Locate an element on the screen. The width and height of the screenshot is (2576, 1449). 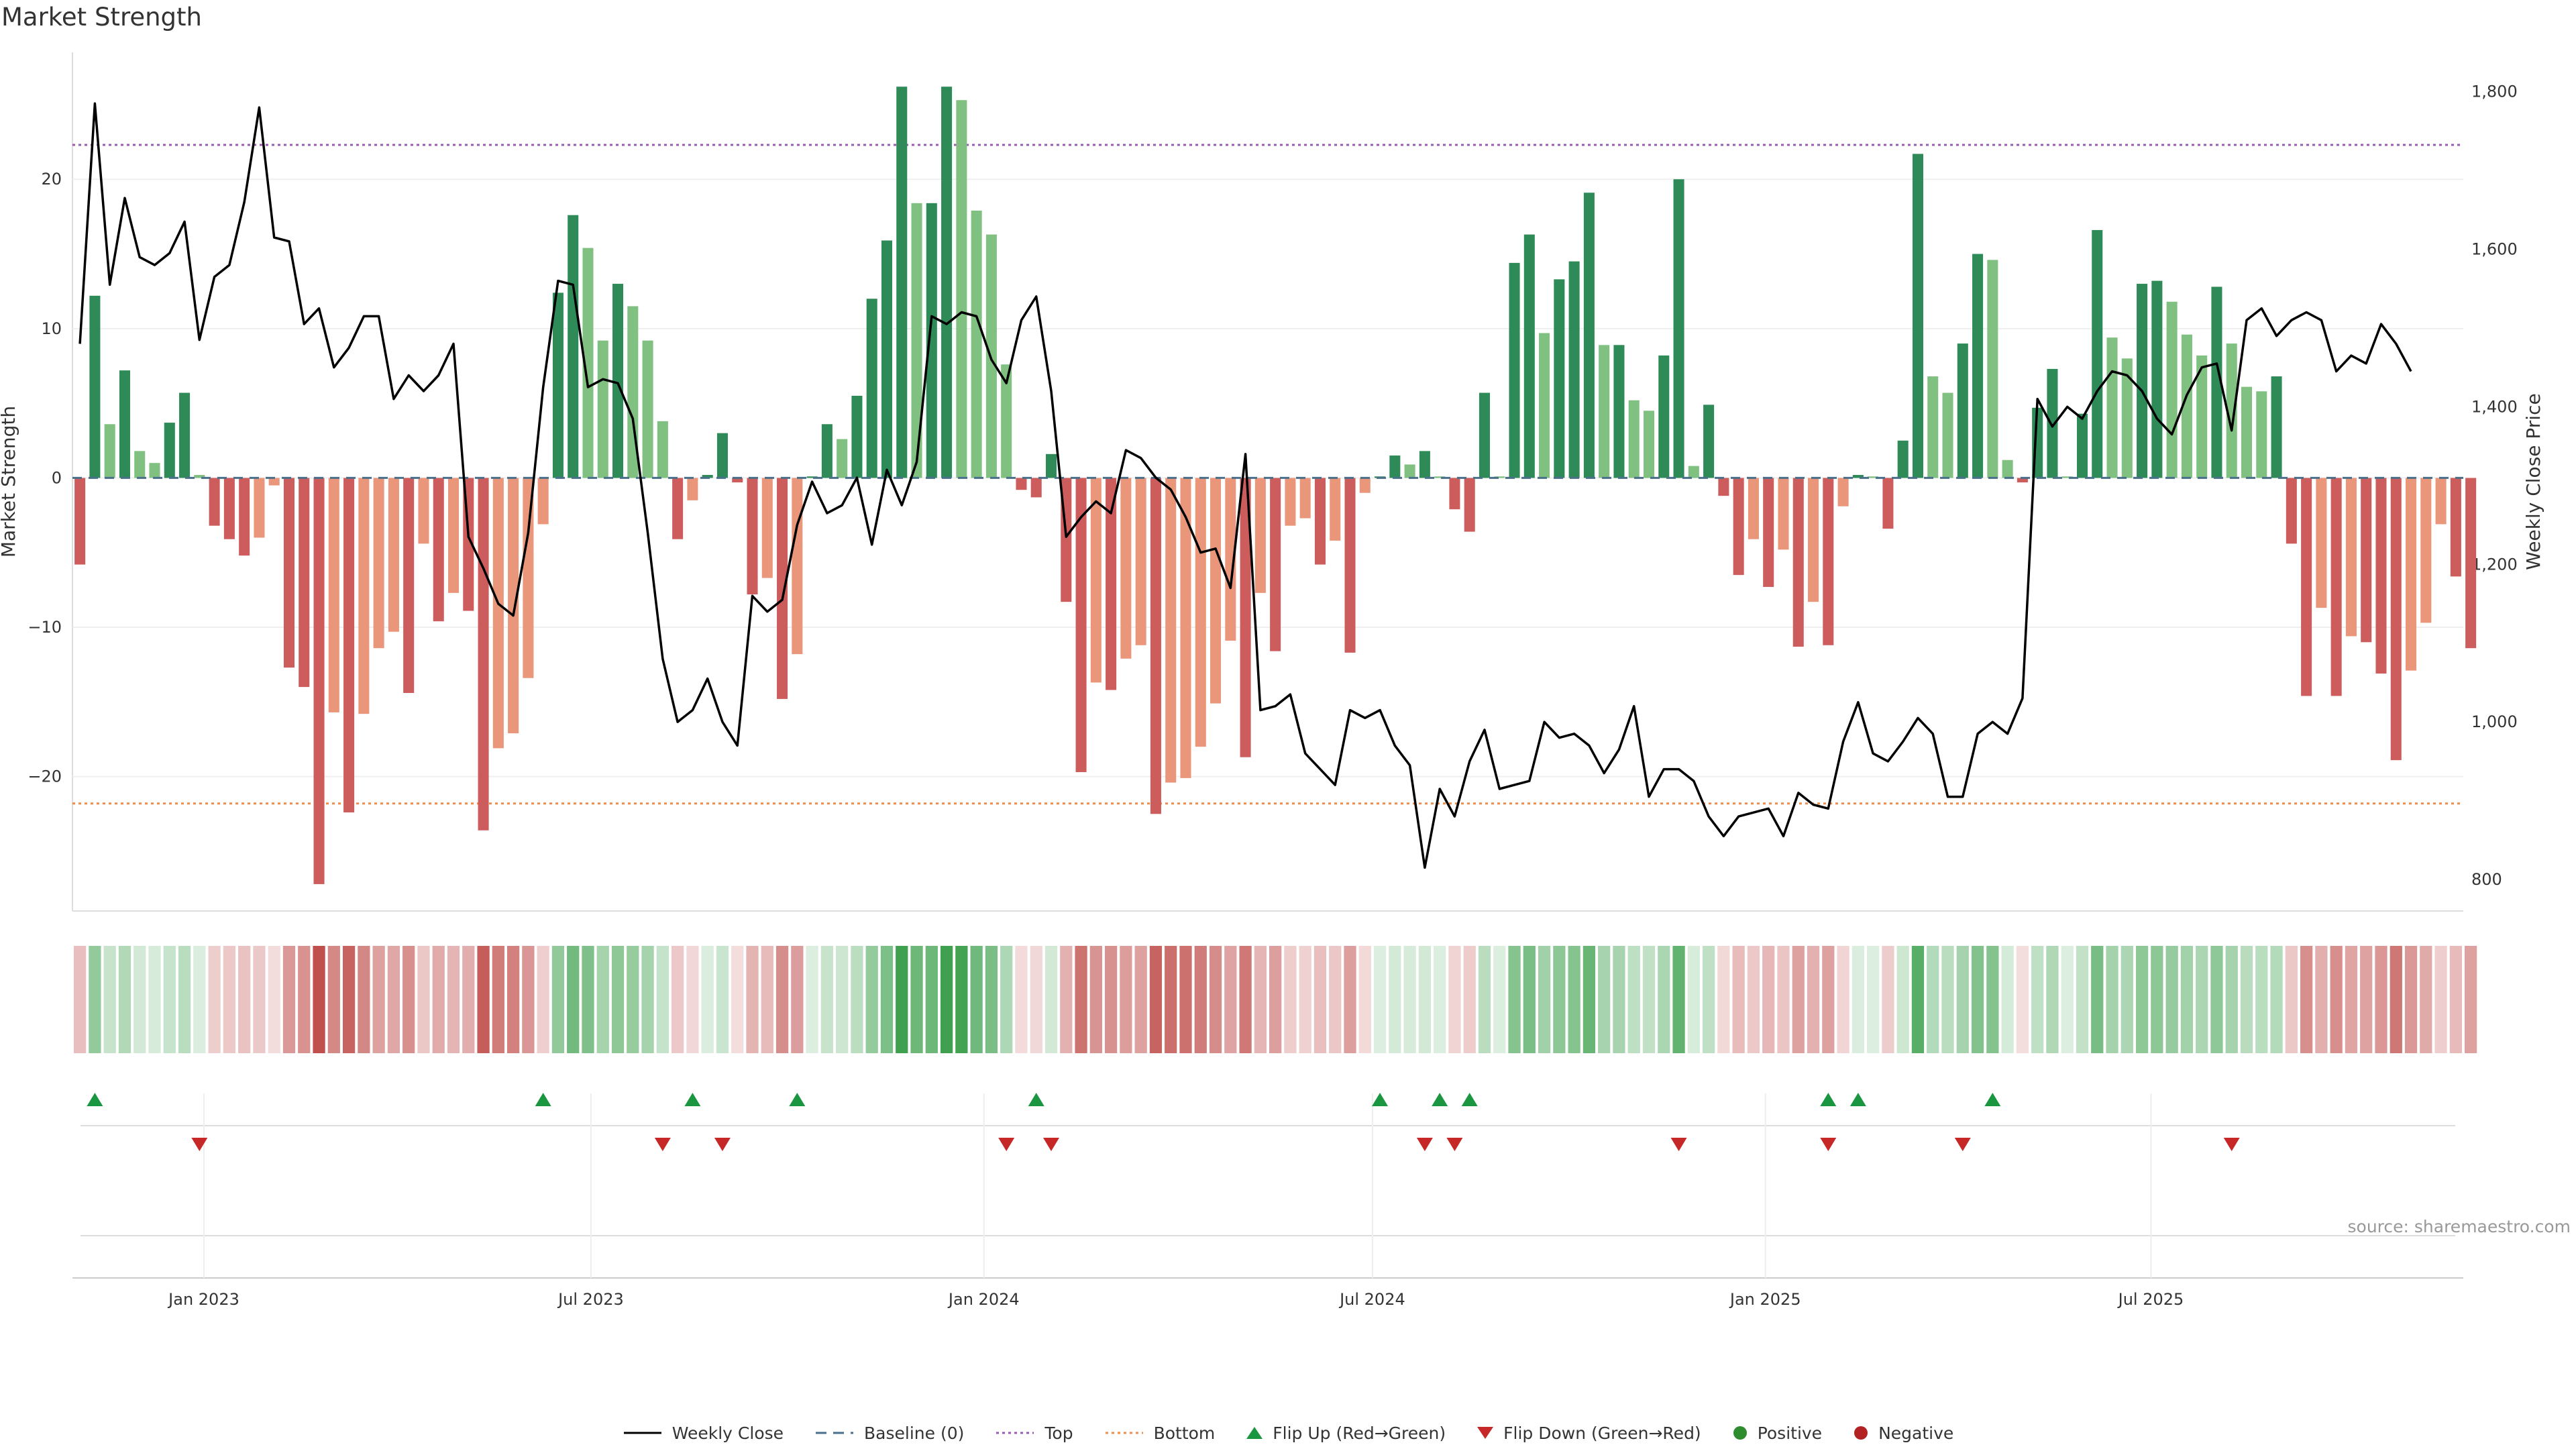
legend-bottom: Bottom is located at coordinates (1159, 1433).